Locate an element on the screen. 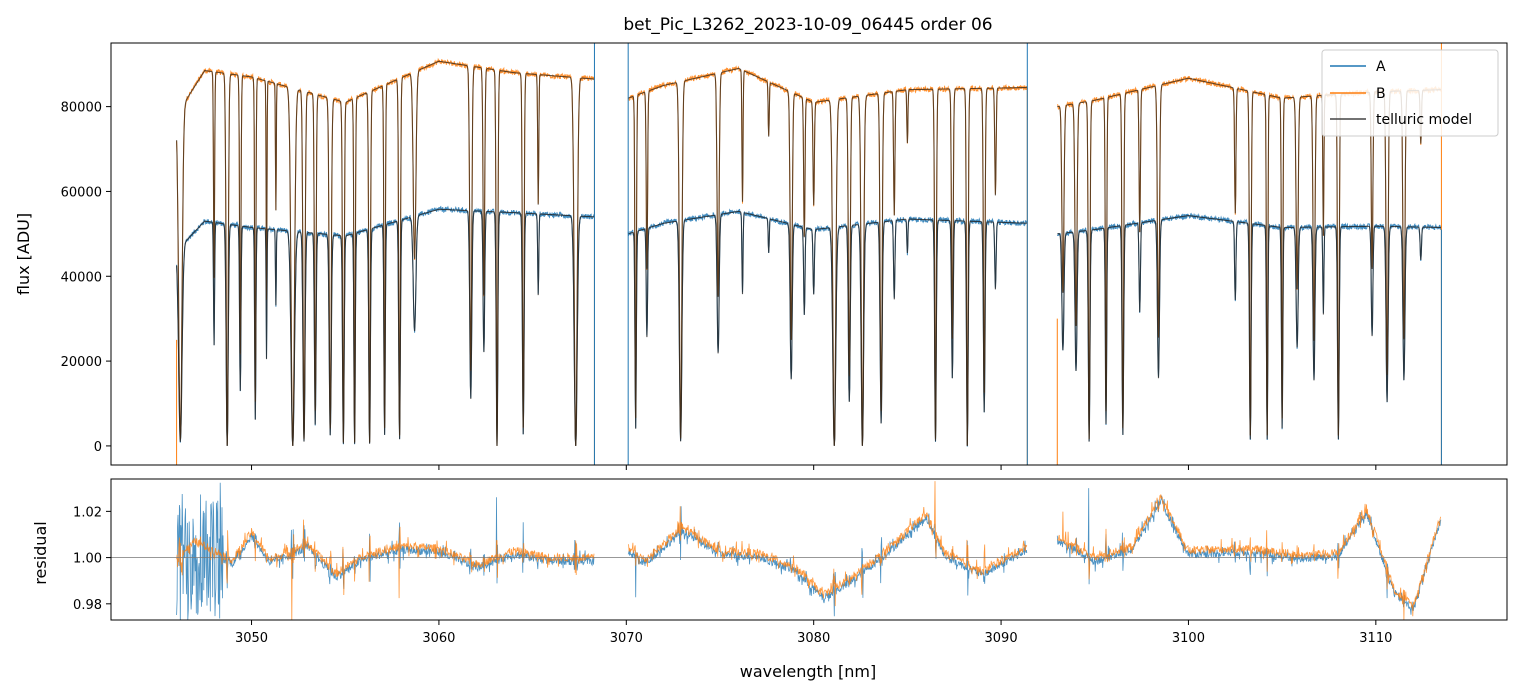 The image size is (1520, 696). flux-y-tick-label: 0 is located at coordinates (98, 447).